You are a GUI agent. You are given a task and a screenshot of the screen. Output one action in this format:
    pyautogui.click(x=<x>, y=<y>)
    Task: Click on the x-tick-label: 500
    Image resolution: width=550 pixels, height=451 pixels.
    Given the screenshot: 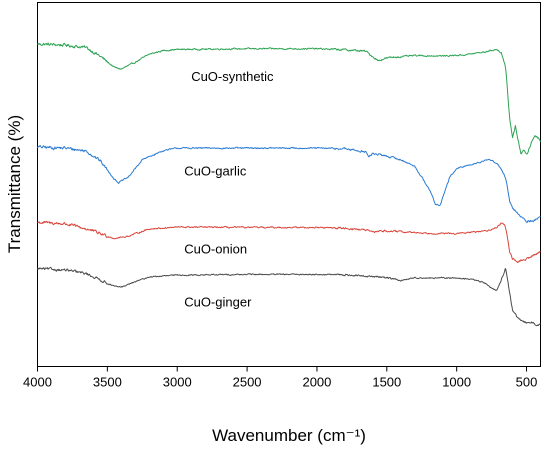 What is the action you would take?
    pyautogui.click(x=527, y=382)
    